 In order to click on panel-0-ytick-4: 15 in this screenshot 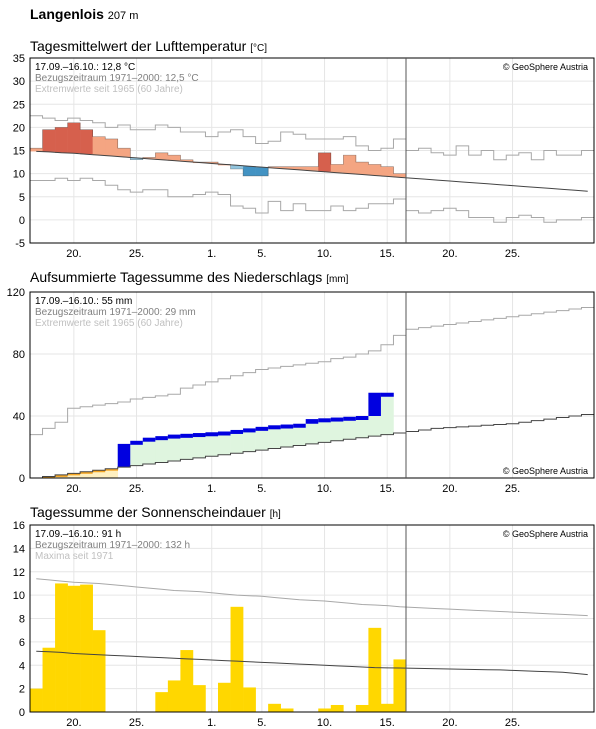, I will do `click(19, 152)`.